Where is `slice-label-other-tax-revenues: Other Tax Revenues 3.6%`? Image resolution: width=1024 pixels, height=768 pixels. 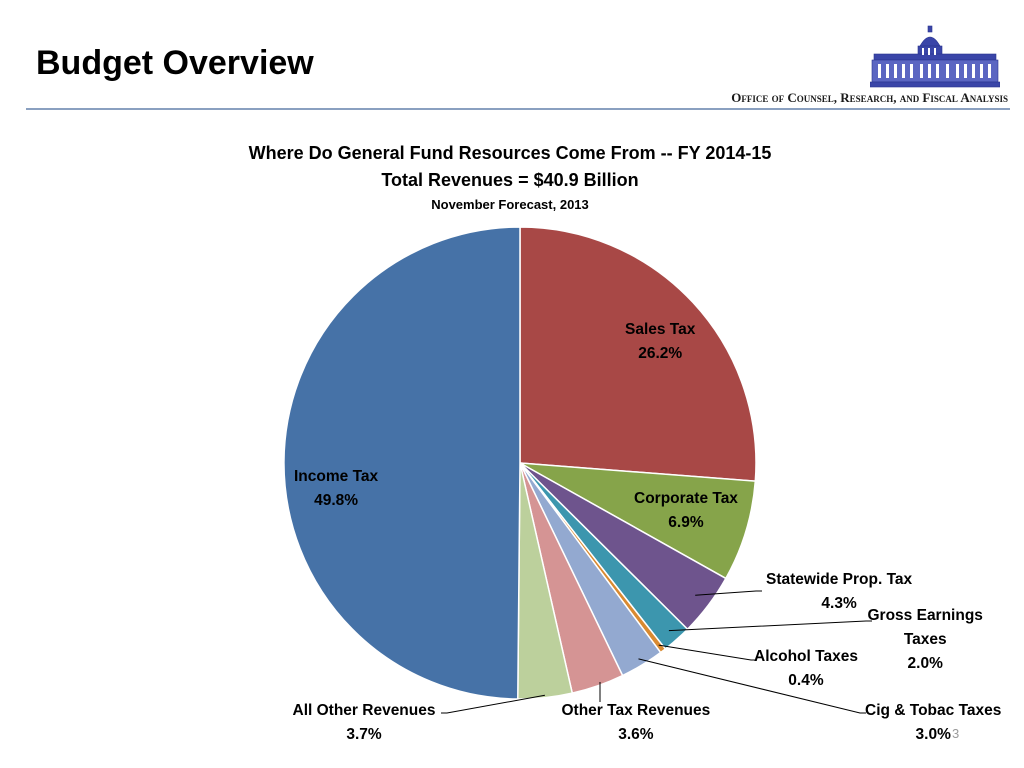 slice-label-other-tax-revenues: Other Tax Revenues 3.6% is located at coordinates (636, 723).